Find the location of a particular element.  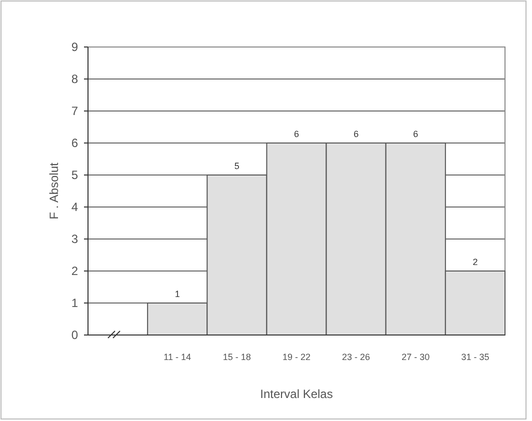

x-tick-label: 27 - 30 is located at coordinates (416, 357).